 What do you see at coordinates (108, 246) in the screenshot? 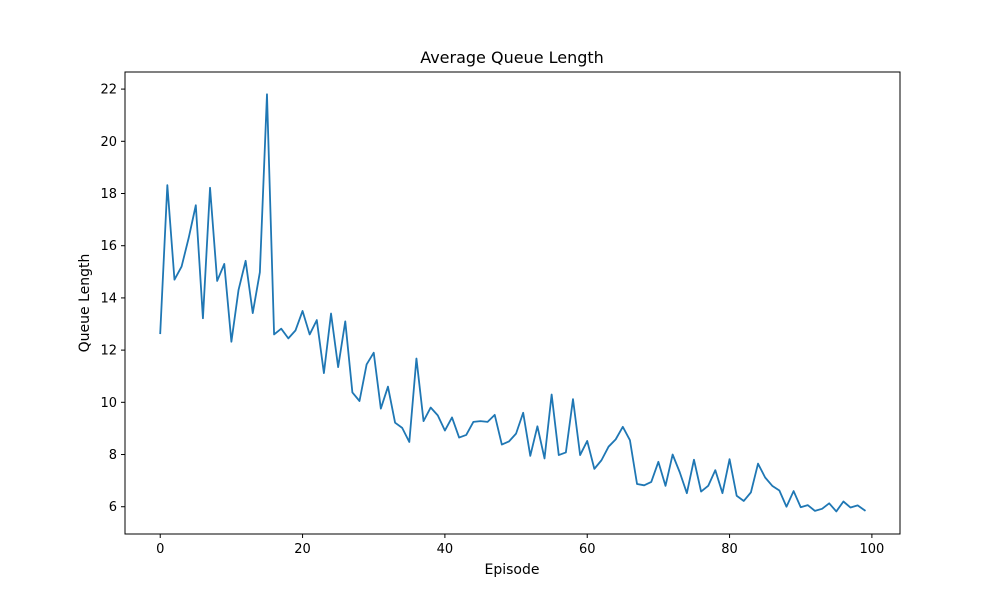
I see `y-tick-label: 16` at bounding box center [108, 246].